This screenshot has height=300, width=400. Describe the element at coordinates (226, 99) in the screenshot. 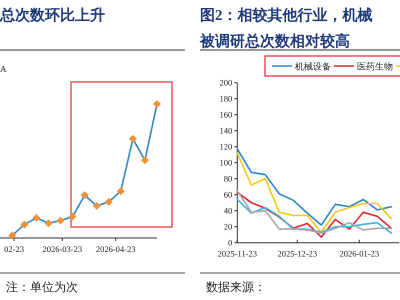

I see `y-tick-label: 180` at that location.